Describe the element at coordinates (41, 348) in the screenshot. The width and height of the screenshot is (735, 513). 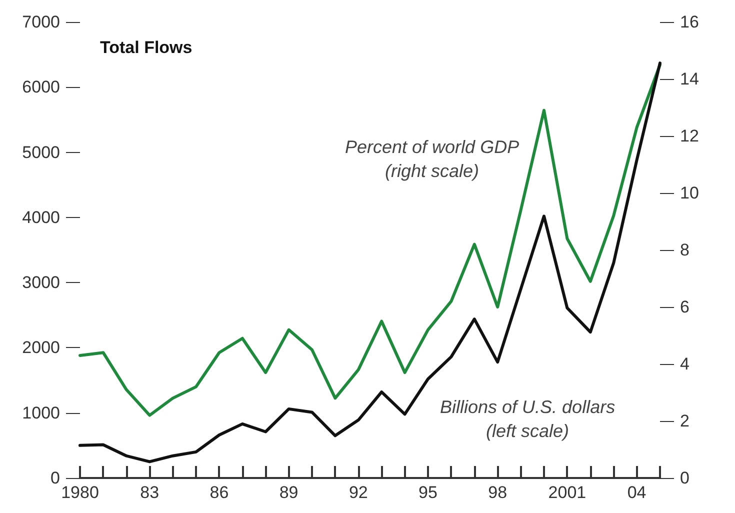
I see `y-tick-label: 2000` at that location.